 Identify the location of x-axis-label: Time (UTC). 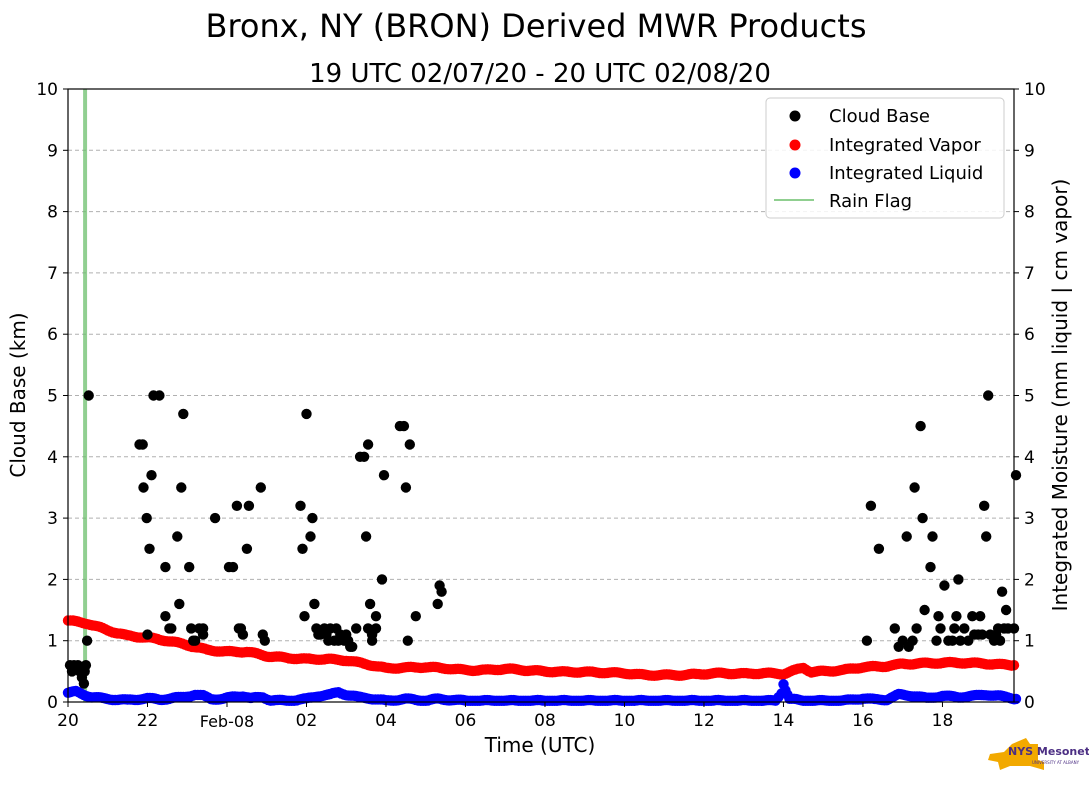
(540, 745).